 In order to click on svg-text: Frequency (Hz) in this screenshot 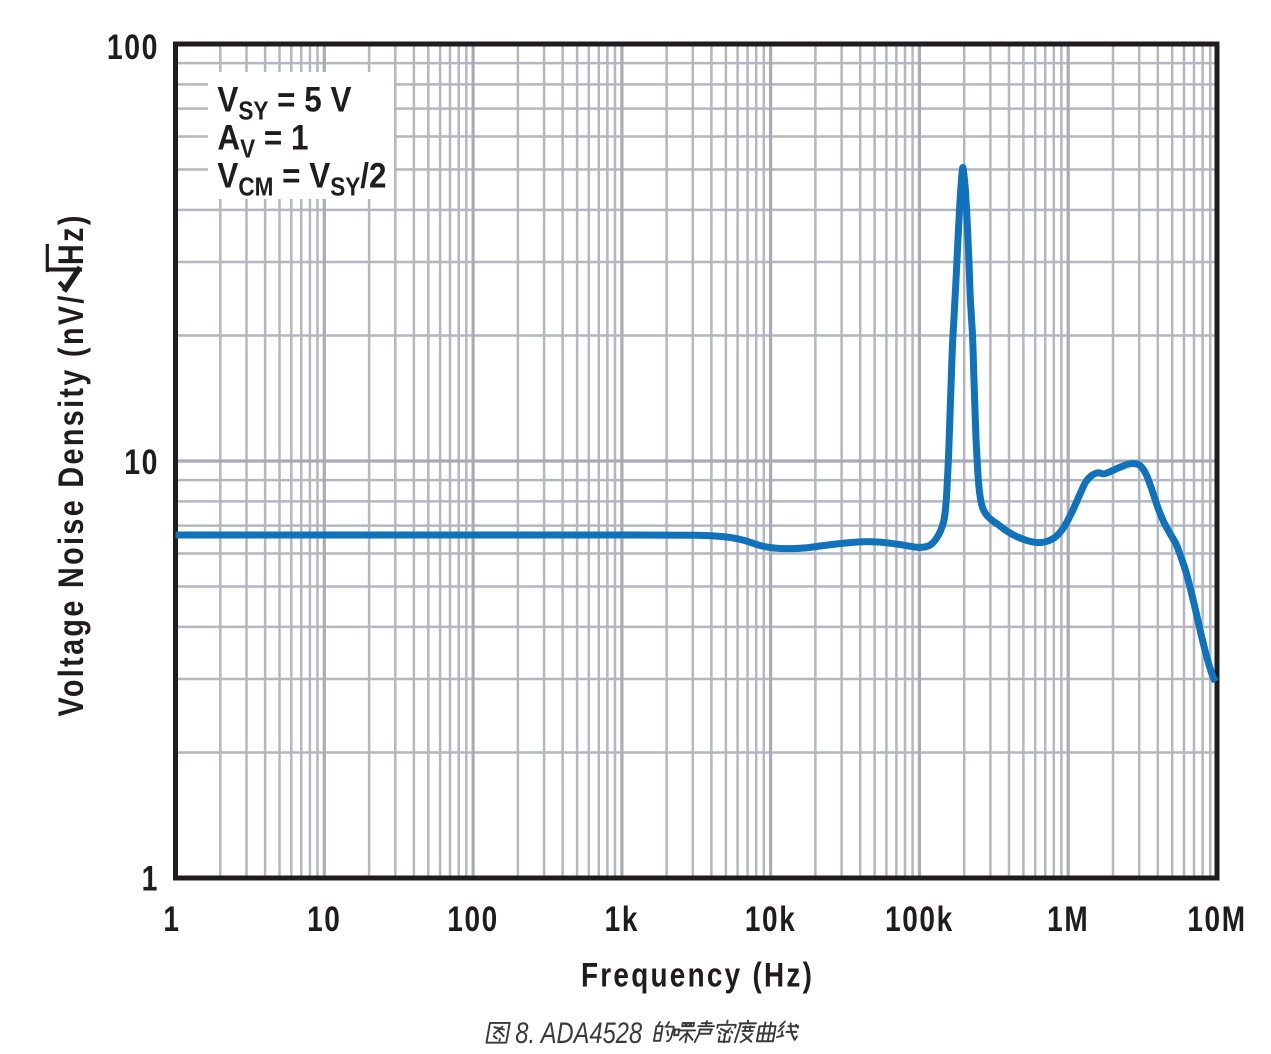, I will do `click(697, 975)`.